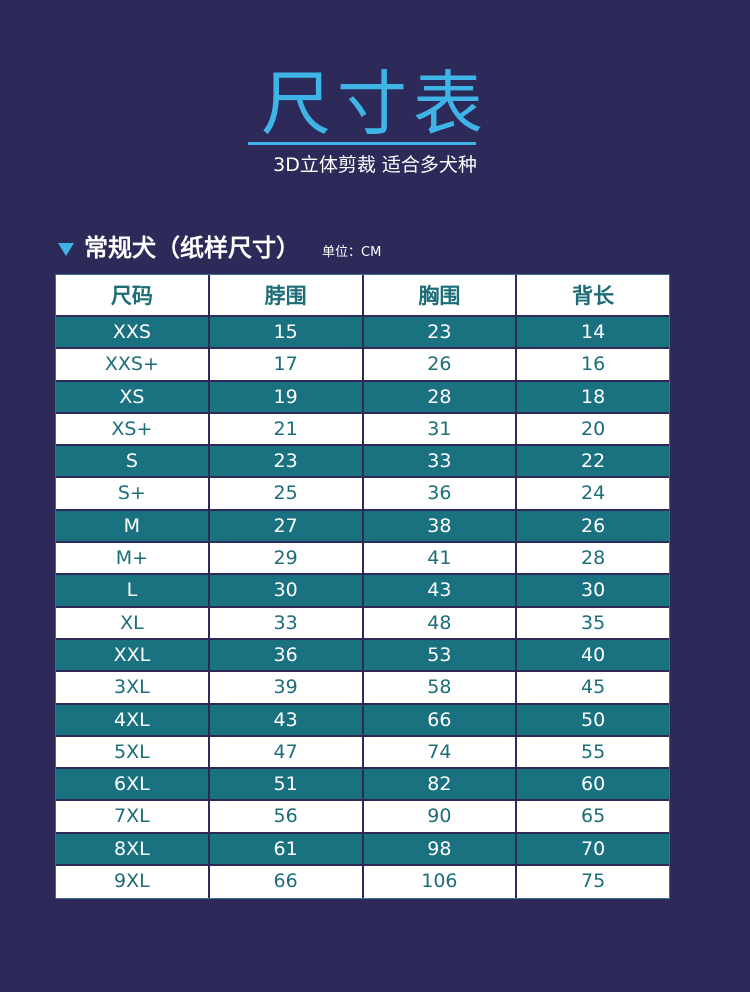 The height and width of the screenshot is (992, 750). Describe the element at coordinates (133, 882) in the screenshot. I see `cell-size: 9XL` at that location.